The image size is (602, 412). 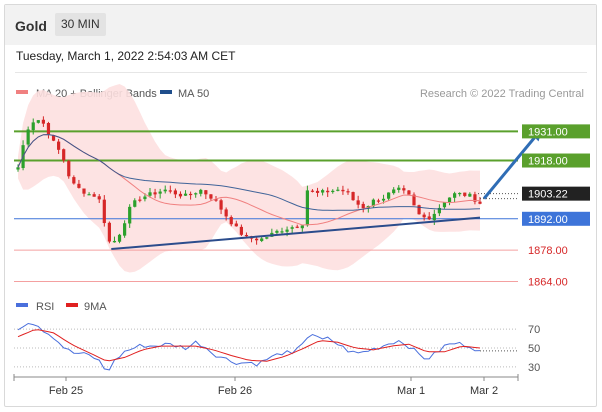 What do you see at coordinates (484, 391) in the screenshot?
I see `x-tick-label-Mar 2: Mar 2` at bounding box center [484, 391].